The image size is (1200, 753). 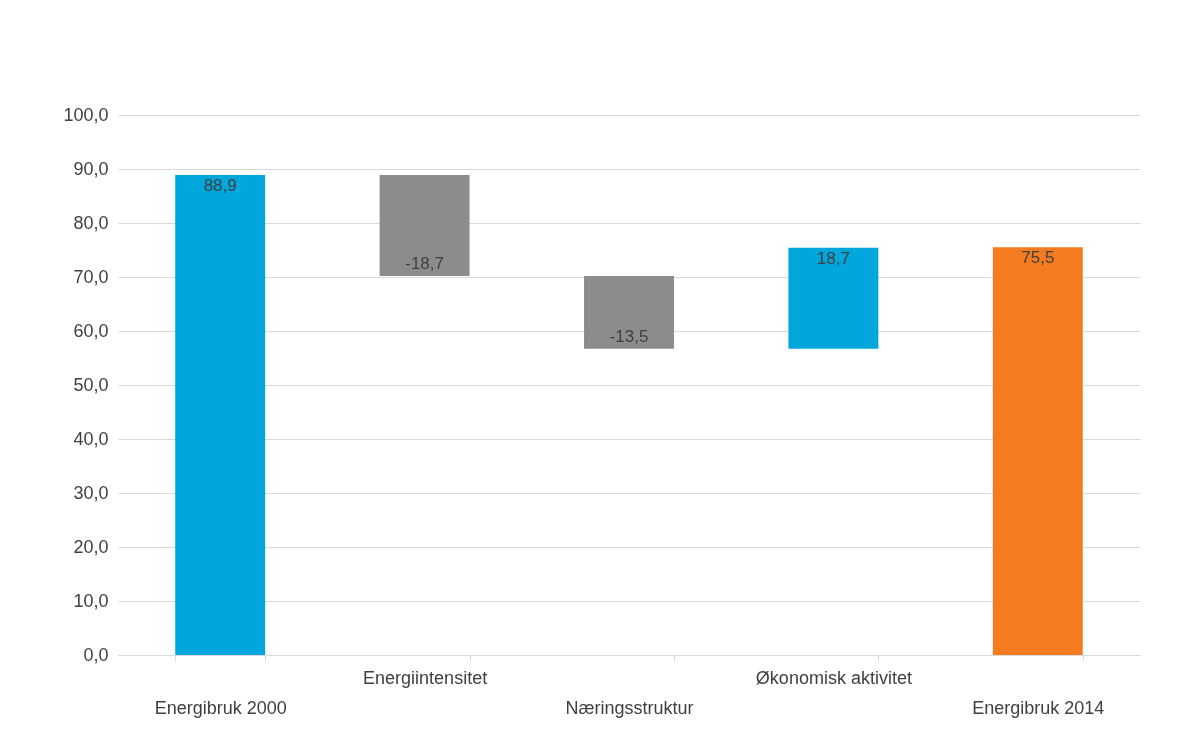 What do you see at coordinates (629, 336) in the screenshot?
I see `data-label: -13,5` at bounding box center [629, 336].